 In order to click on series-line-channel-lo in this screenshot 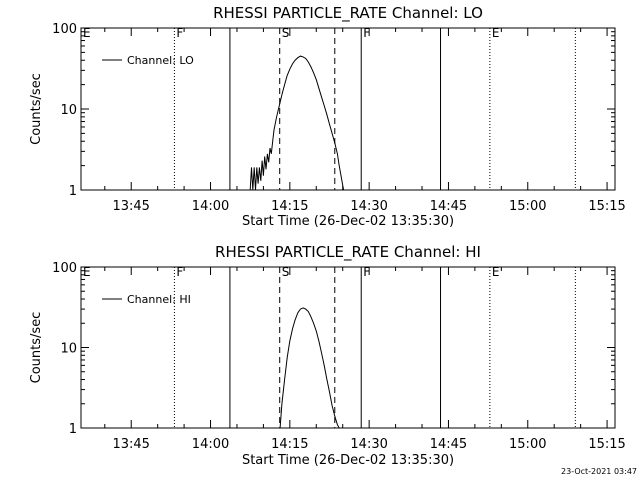, I will do `click(297, 123)`.